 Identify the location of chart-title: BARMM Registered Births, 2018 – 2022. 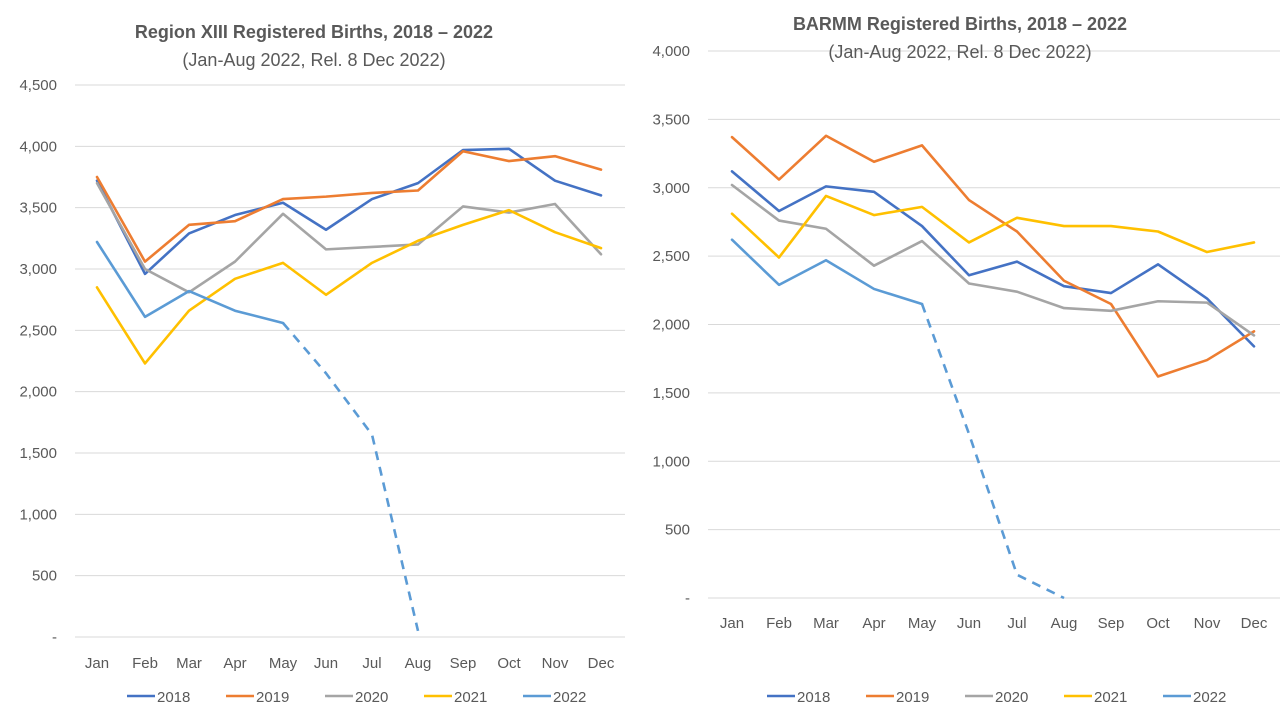
(960, 24).